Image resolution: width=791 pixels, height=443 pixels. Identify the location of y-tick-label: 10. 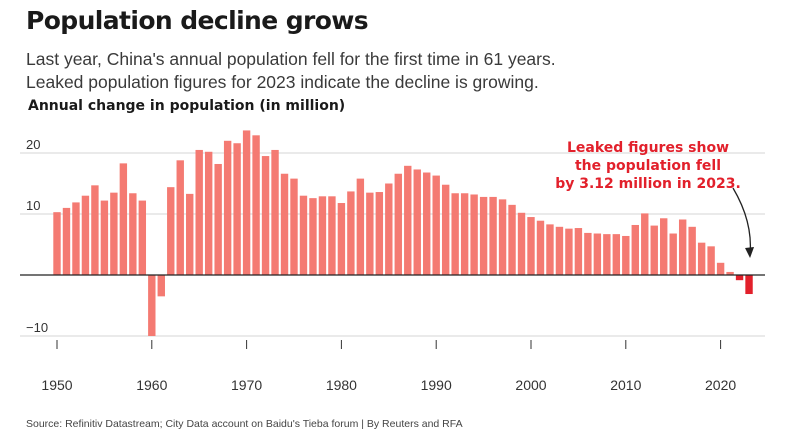
(33, 205).